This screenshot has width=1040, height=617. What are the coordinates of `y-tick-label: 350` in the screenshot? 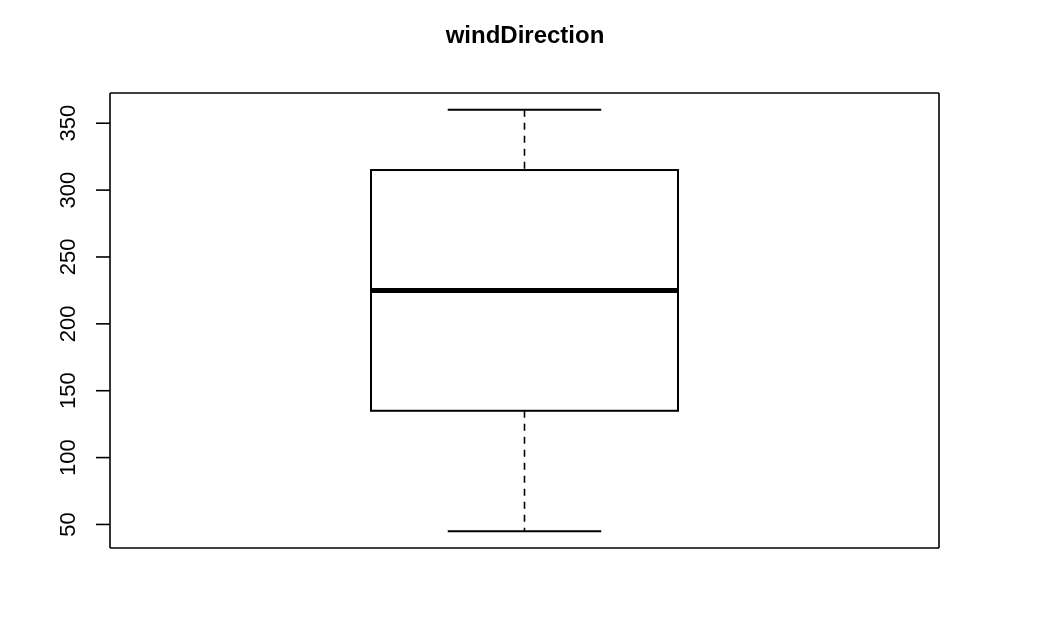 It's located at (67, 123).